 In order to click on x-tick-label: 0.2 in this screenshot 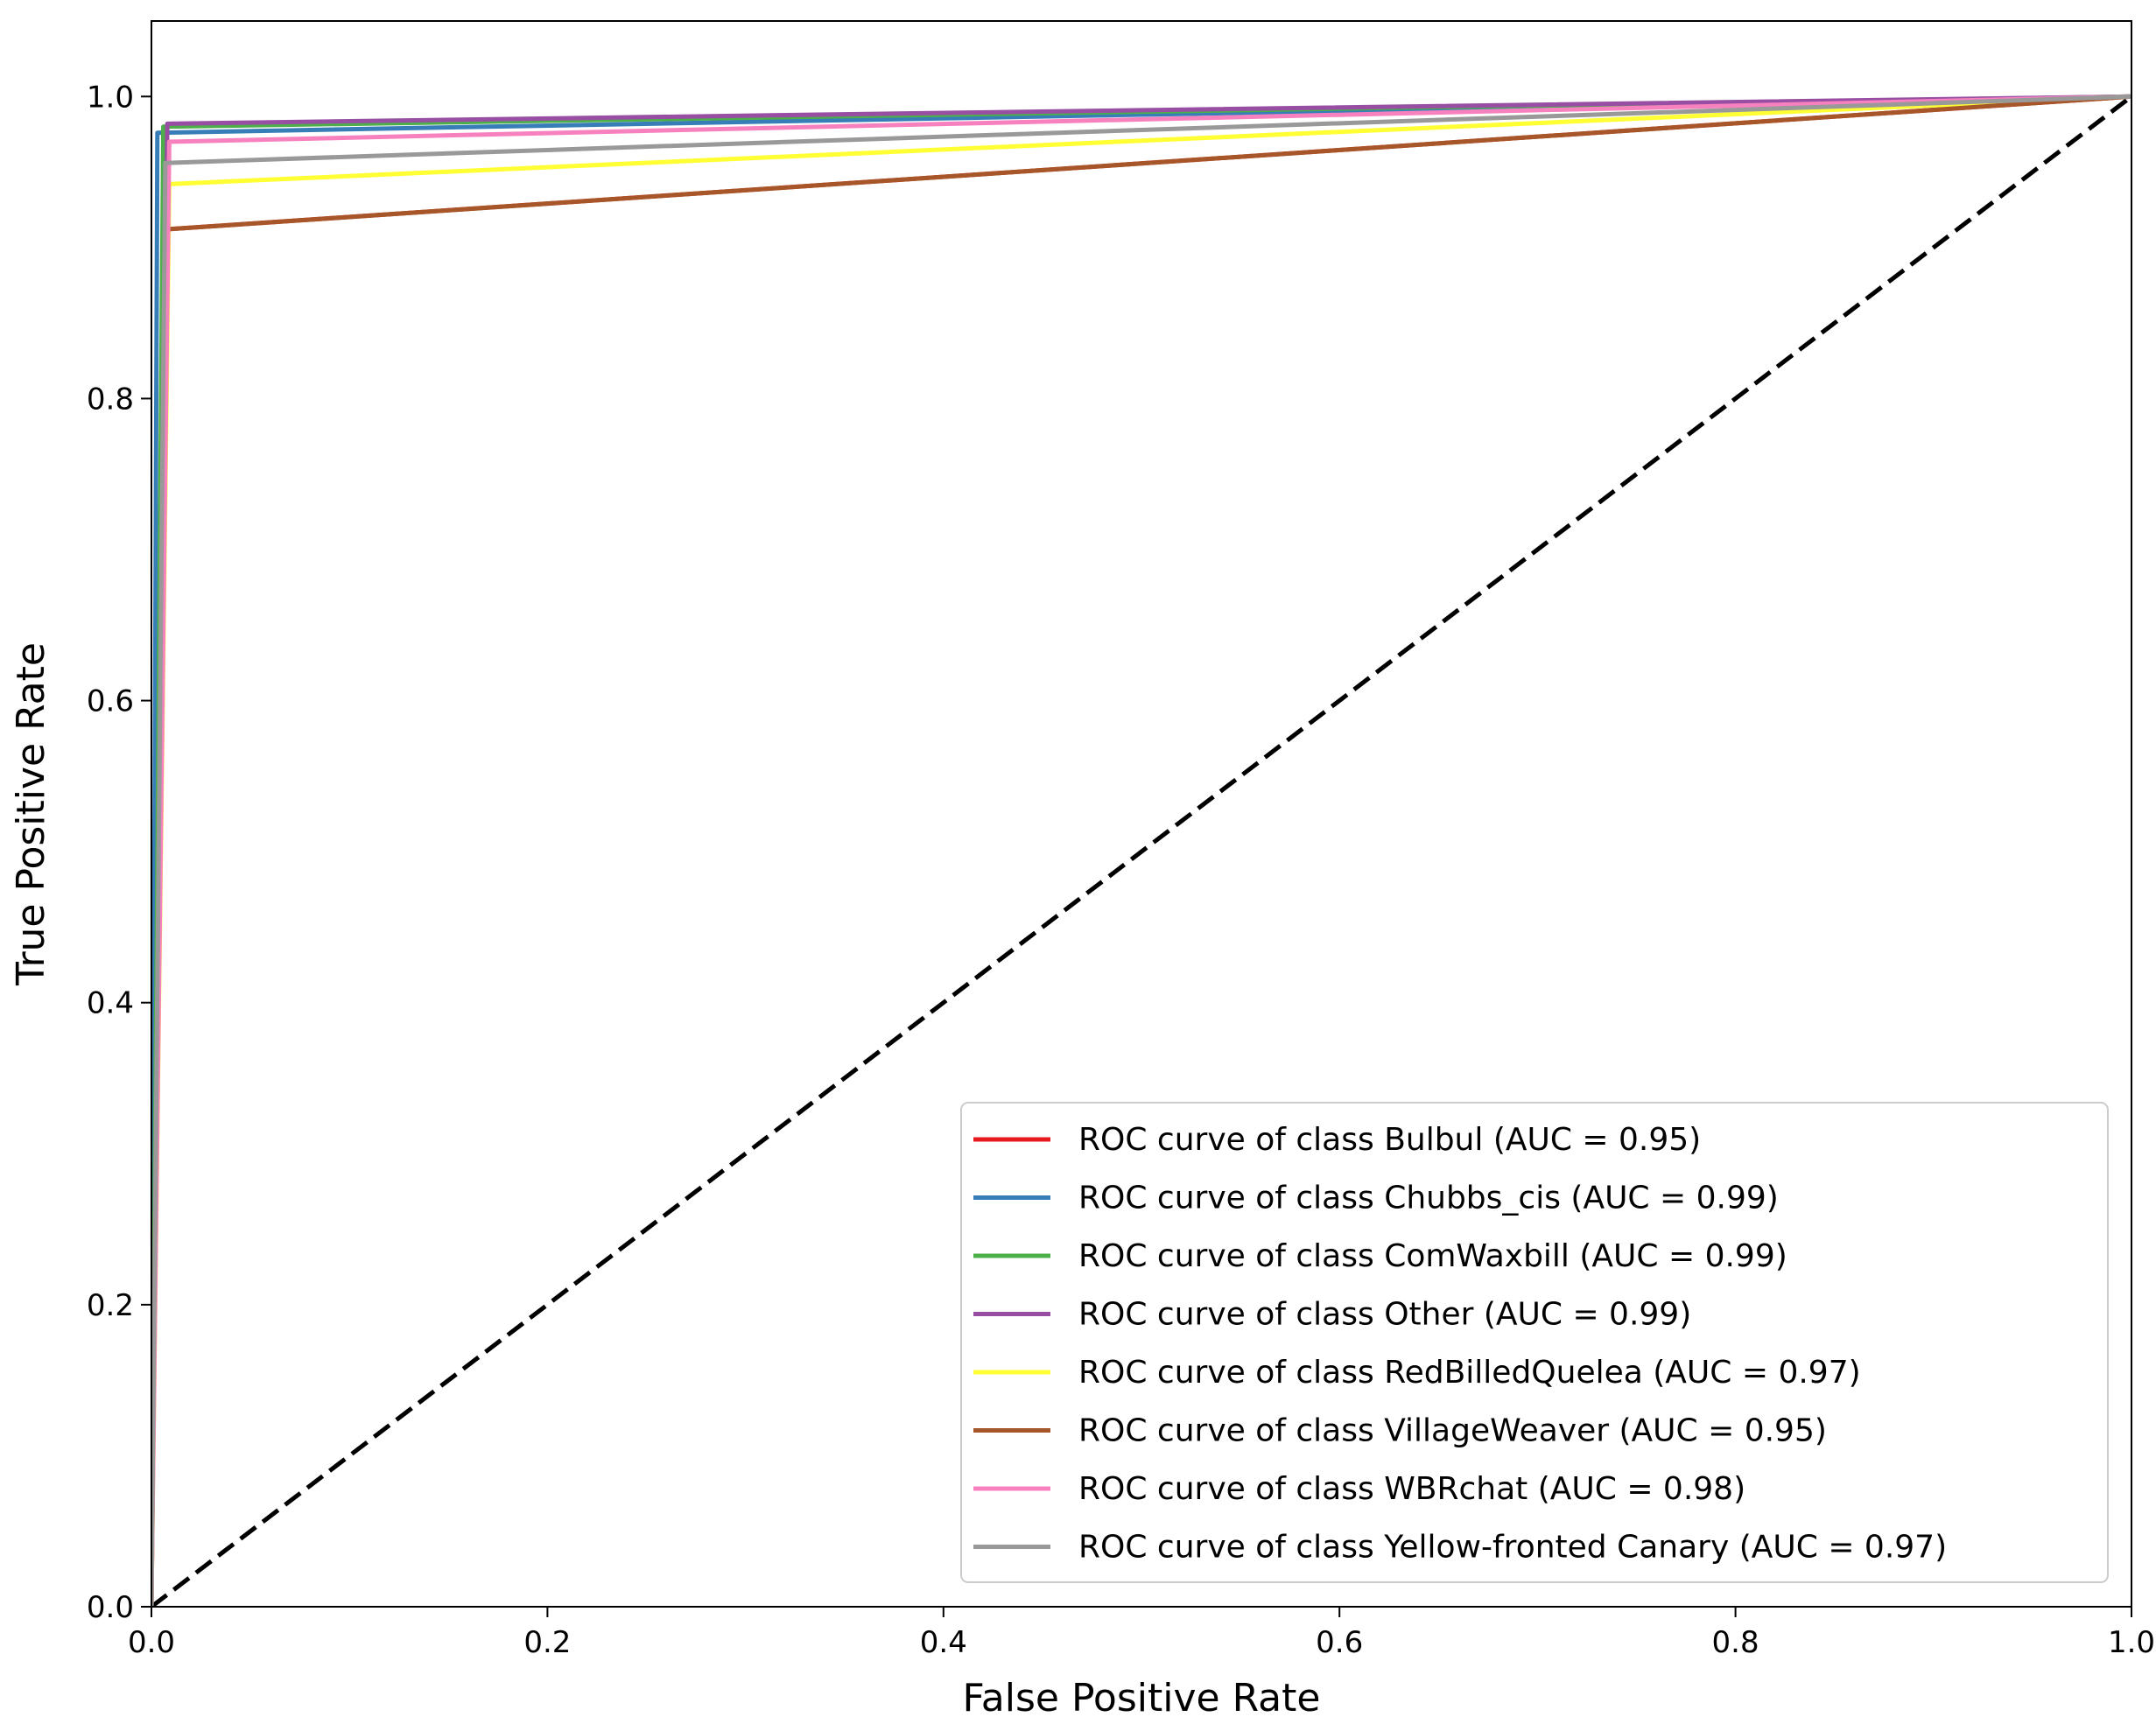, I will do `click(547, 1642)`.